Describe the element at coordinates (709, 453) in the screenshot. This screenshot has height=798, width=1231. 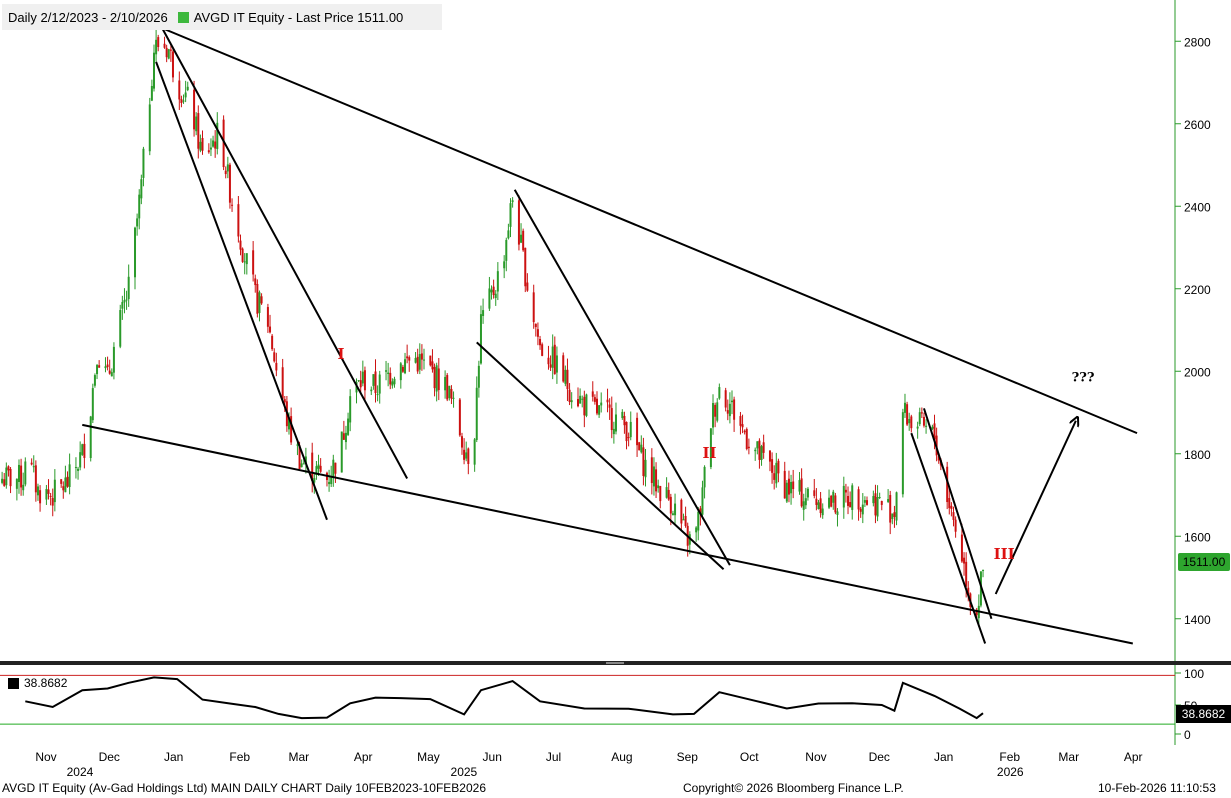
I see `annotation-label: II` at that location.